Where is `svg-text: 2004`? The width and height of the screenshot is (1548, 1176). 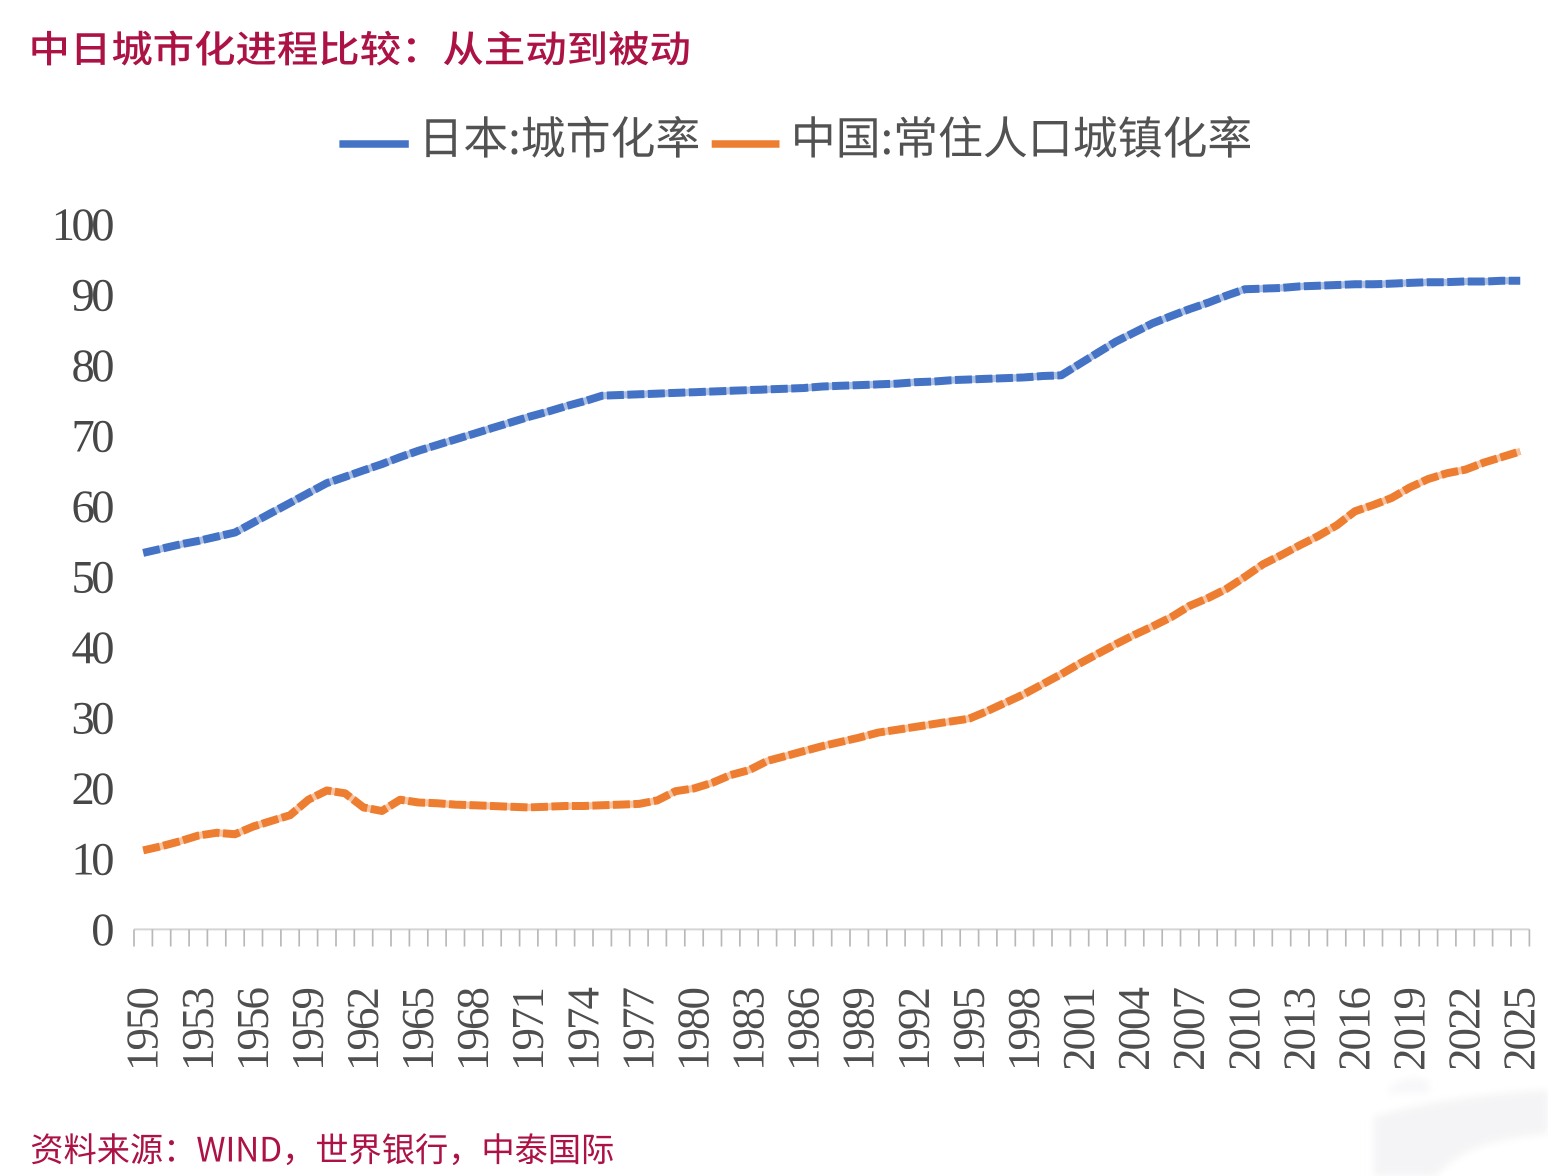
svg-text: 2004 is located at coordinates (1134, 1030).